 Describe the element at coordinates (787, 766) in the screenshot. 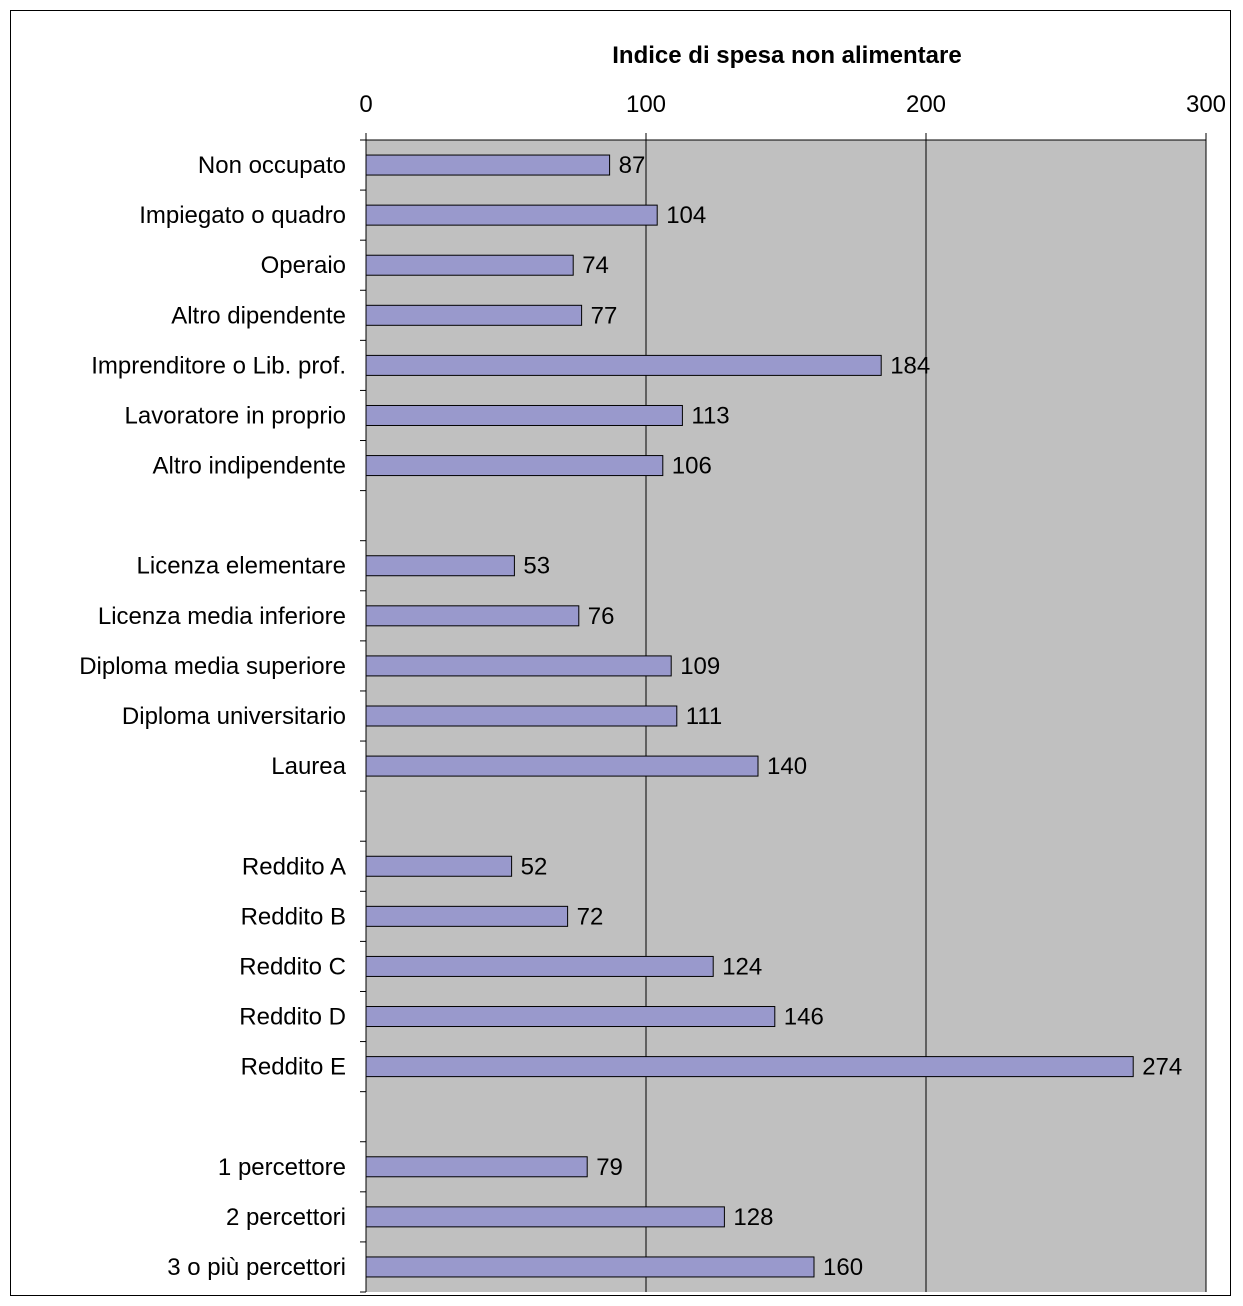

I see `data-label: 140` at that location.